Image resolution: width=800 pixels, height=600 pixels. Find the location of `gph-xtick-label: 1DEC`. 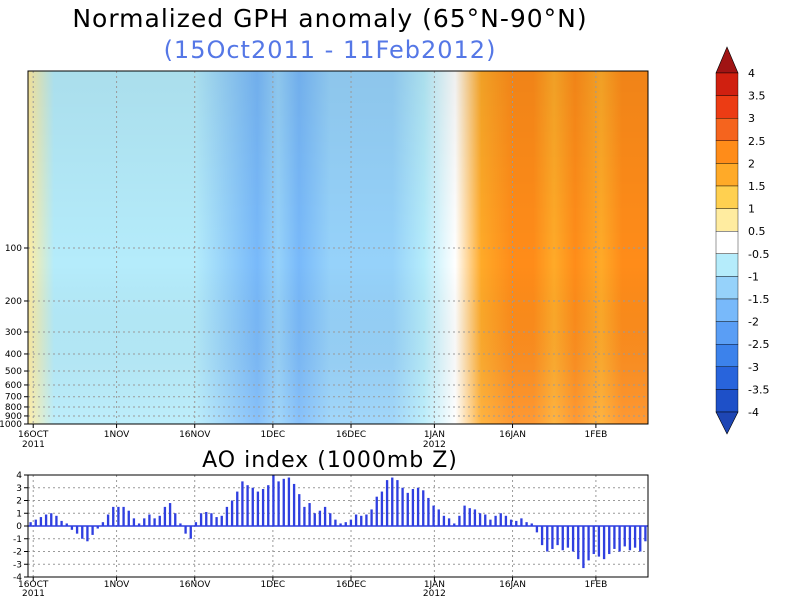

gph-xtick-label: 1DEC is located at coordinates (273, 435).